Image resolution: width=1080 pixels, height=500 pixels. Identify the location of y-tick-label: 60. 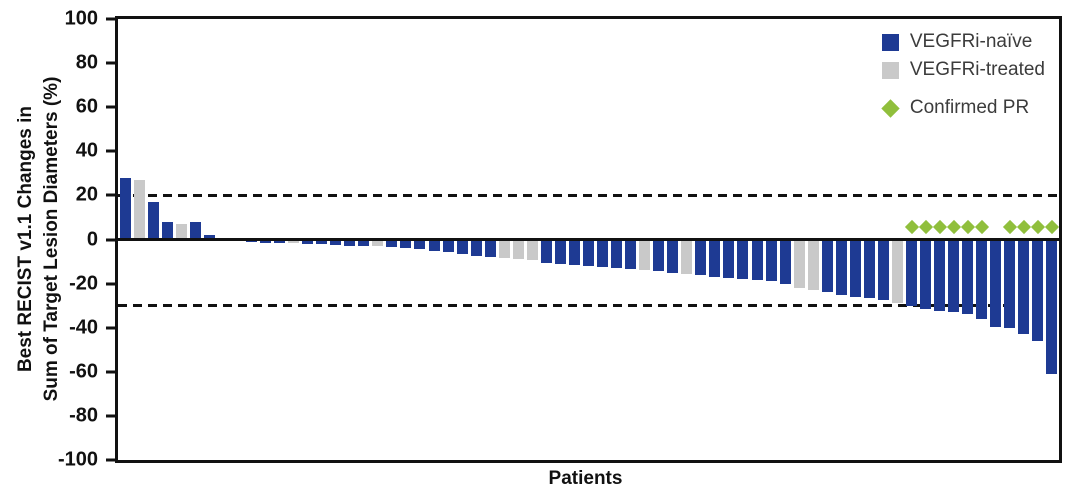
(86, 106).